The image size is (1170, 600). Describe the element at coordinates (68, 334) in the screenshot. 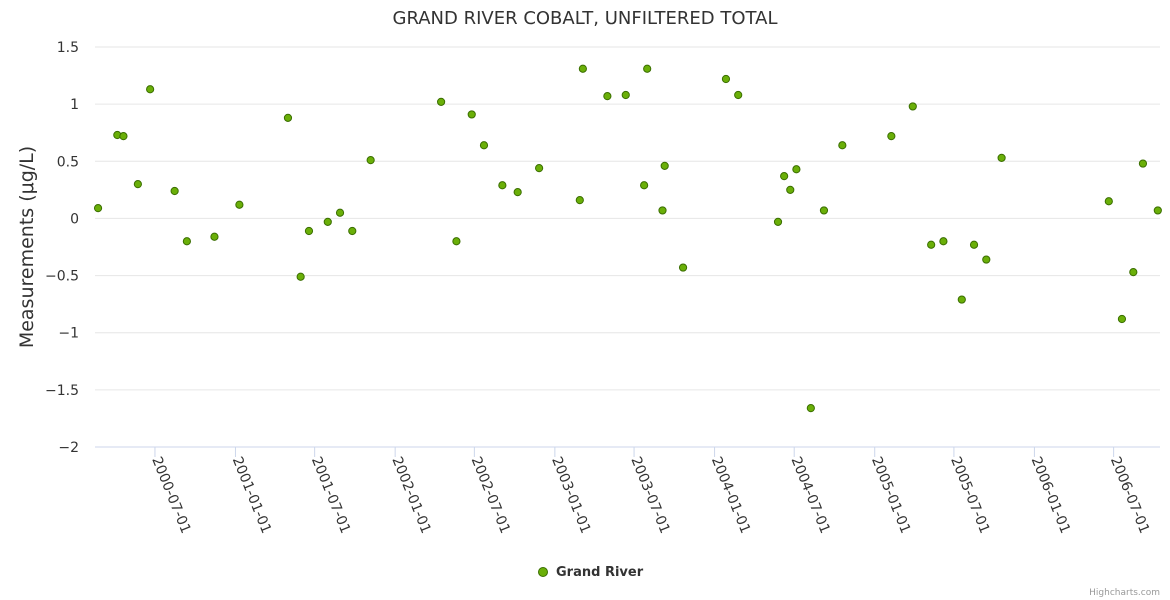

I see `y-tick-label: −1` at that location.